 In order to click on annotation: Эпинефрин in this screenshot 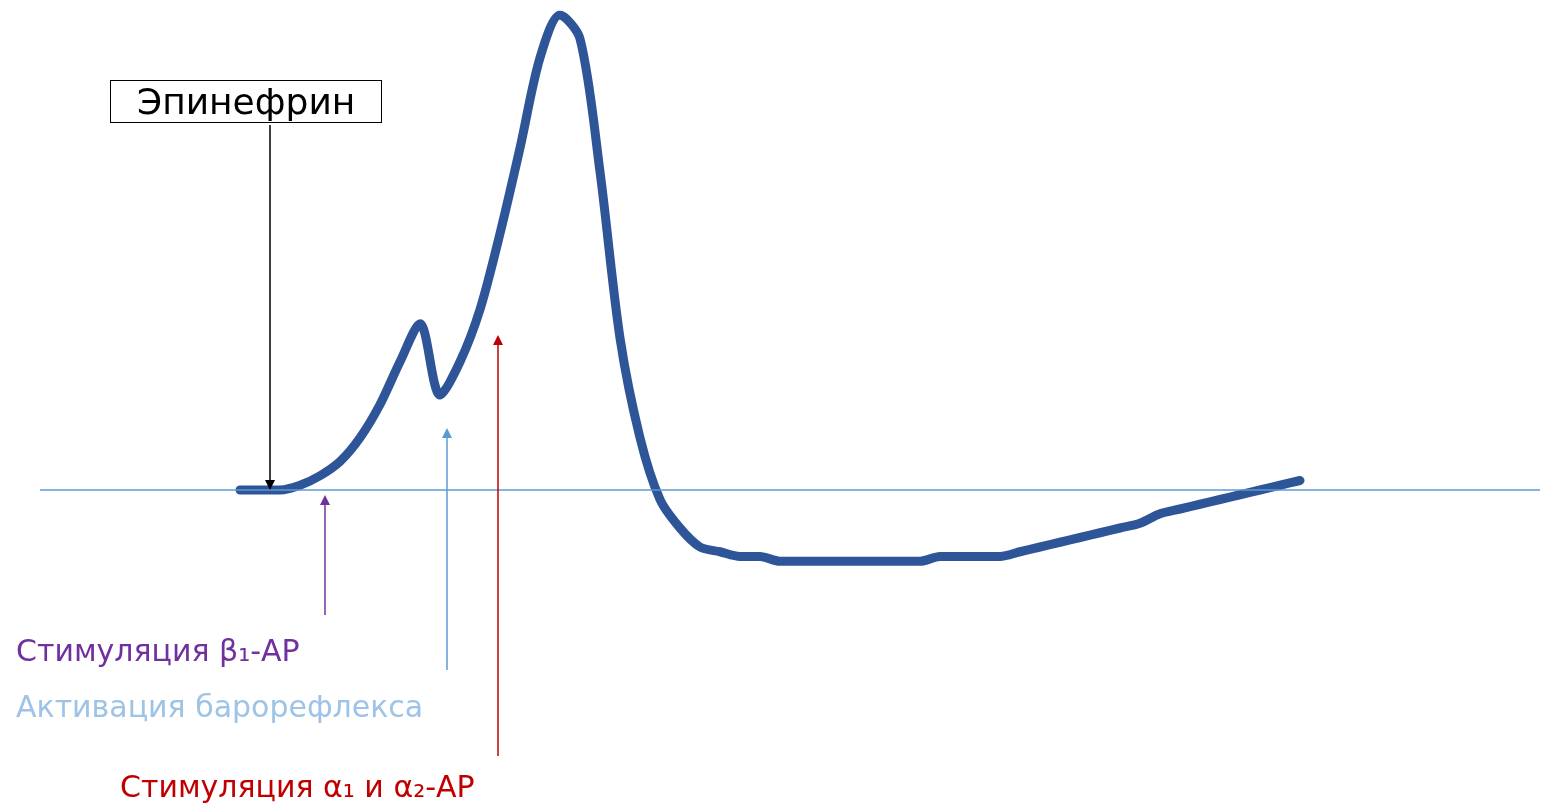, I will do `click(246, 101)`.